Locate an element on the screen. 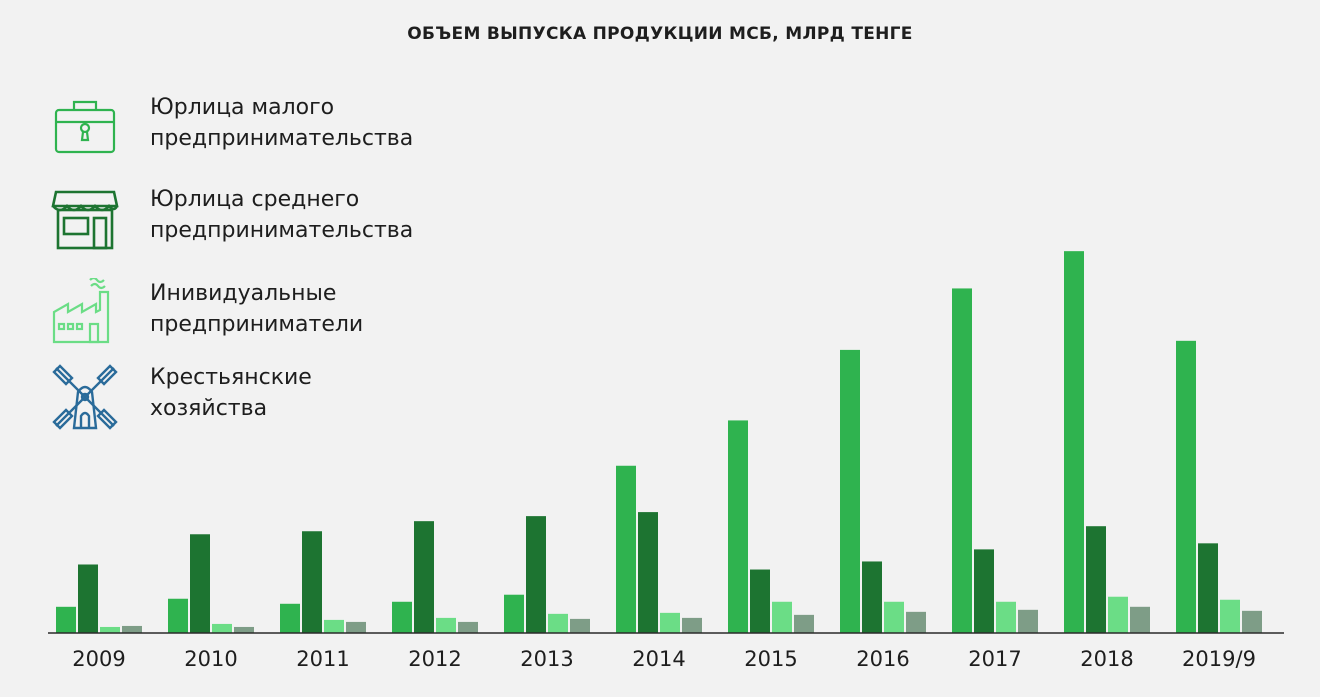 The width and height of the screenshot is (1320, 697). bar-individual-entrepreneurs-2017 is located at coordinates (1006, 617).